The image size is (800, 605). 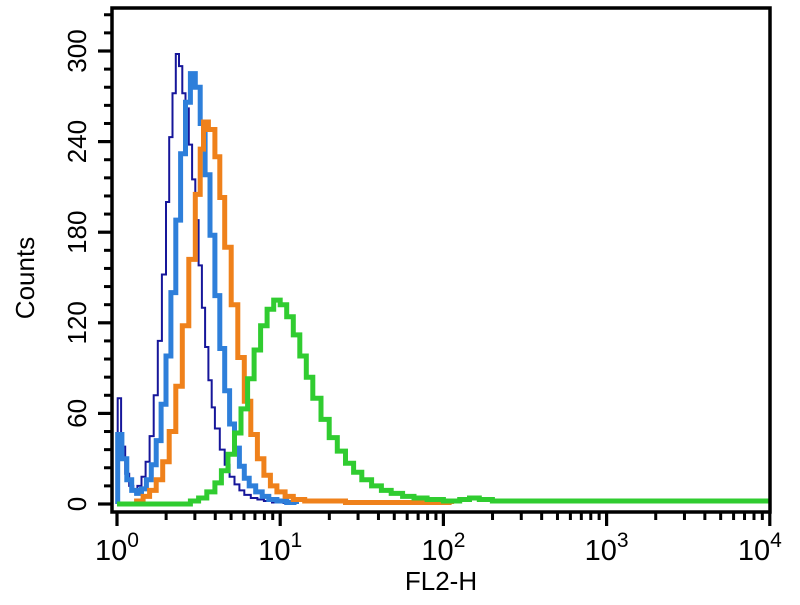 What do you see at coordinates (77, 413) in the screenshot?
I see `y-tick-label: 60` at bounding box center [77, 413].